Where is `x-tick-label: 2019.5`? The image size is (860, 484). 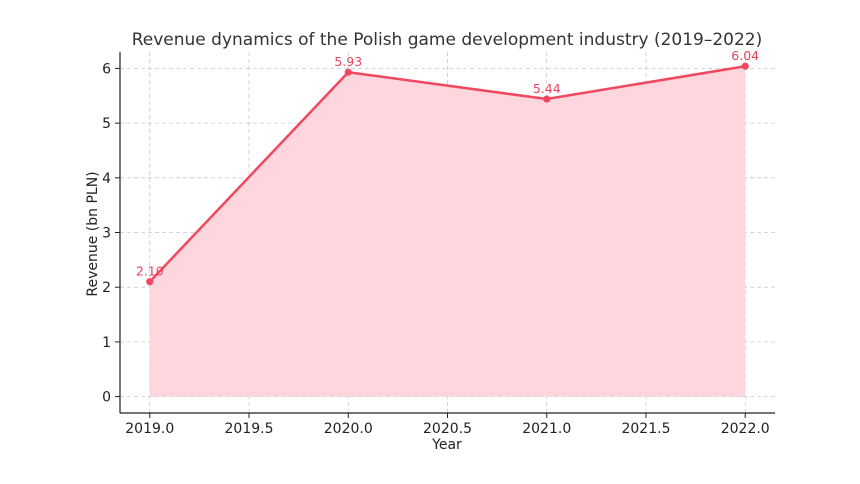 x-tick-label: 2019.5 is located at coordinates (249, 429).